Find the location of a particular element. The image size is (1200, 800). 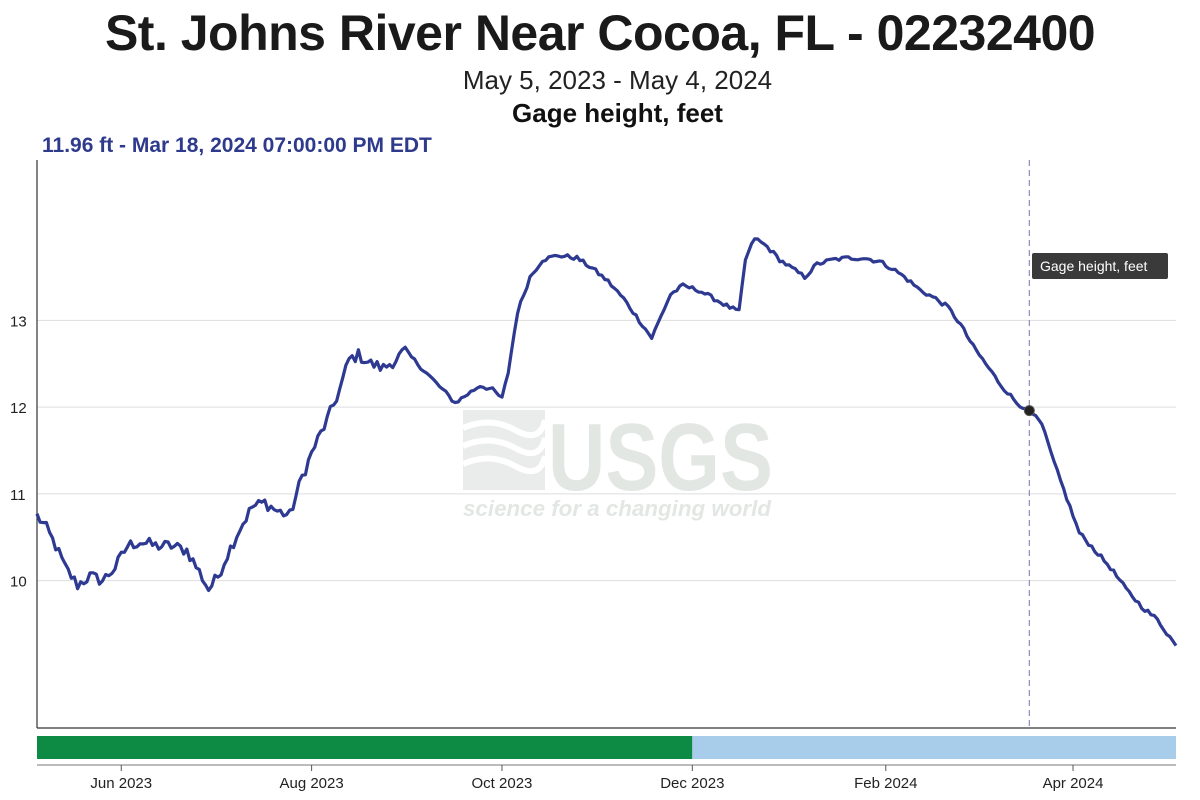

parameter-label: Gage height, feet is located at coordinates (617, 113).